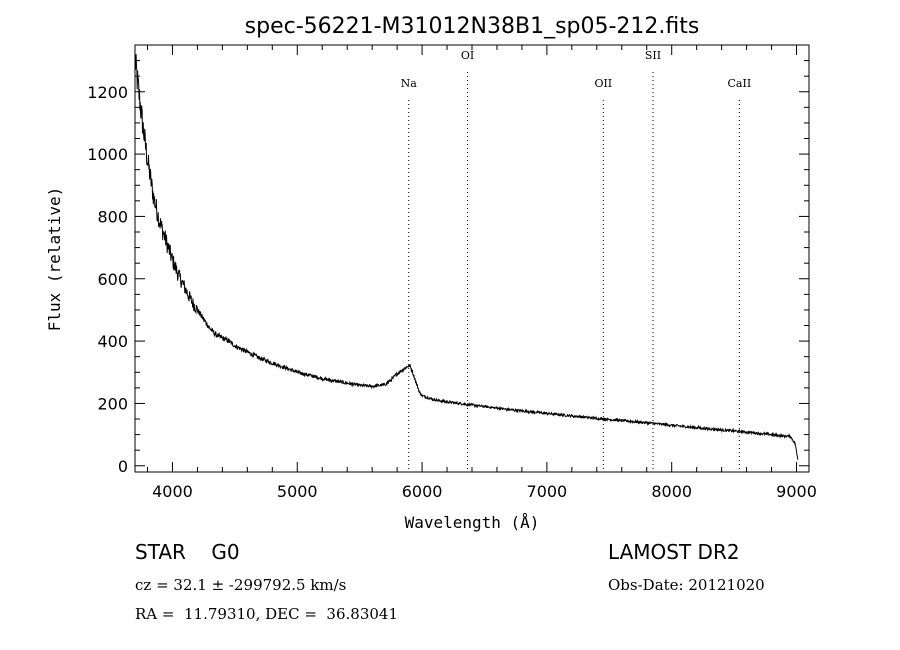 The height and width of the screenshot is (650, 900). I want to click on ra-dec-coordinates: RA = 11.79310, DEC = 36.83041, so click(267, 614).